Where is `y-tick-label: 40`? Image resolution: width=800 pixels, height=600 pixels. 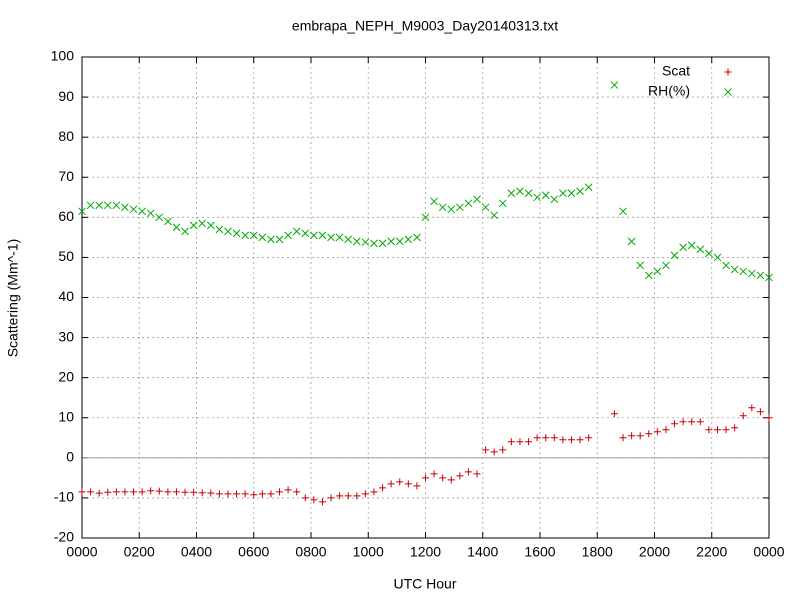
y-tick-label: 40 is located at coordinates (66, 296).